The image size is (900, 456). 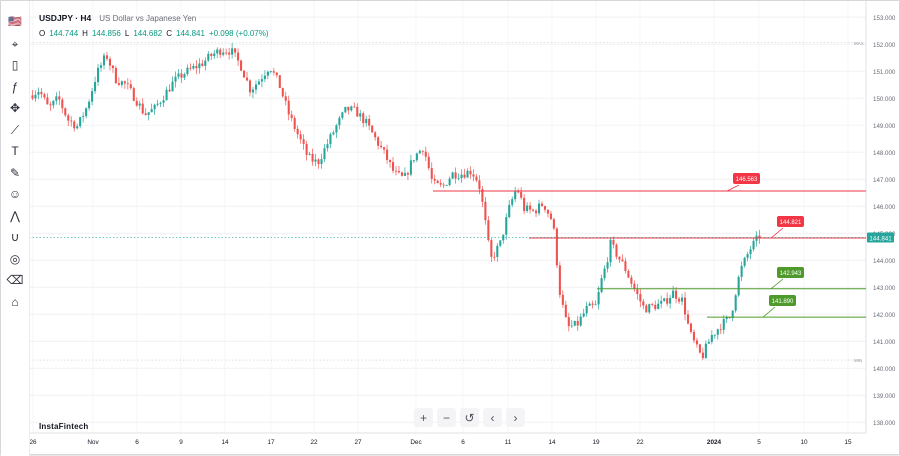 What do you see at coordinates (884, 207) in the screenshot?
I see `y-tick-label: 146.000` at bounding box center [884, 207].